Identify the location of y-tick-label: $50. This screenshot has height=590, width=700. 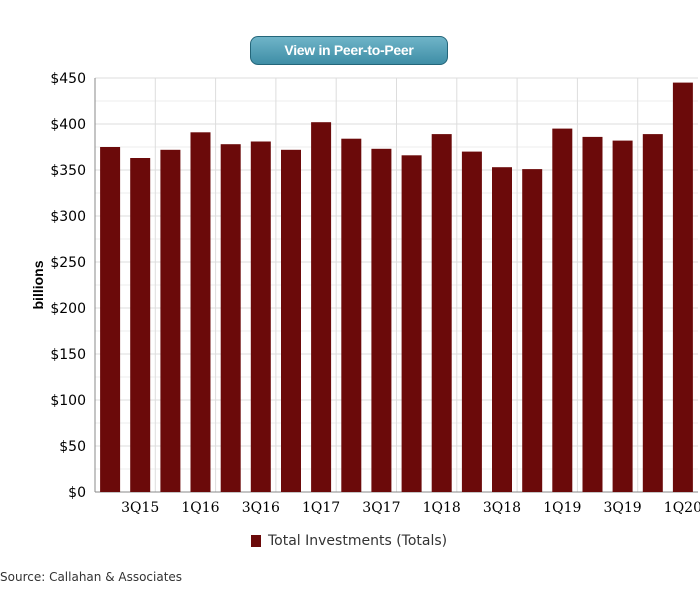
(72, 447).